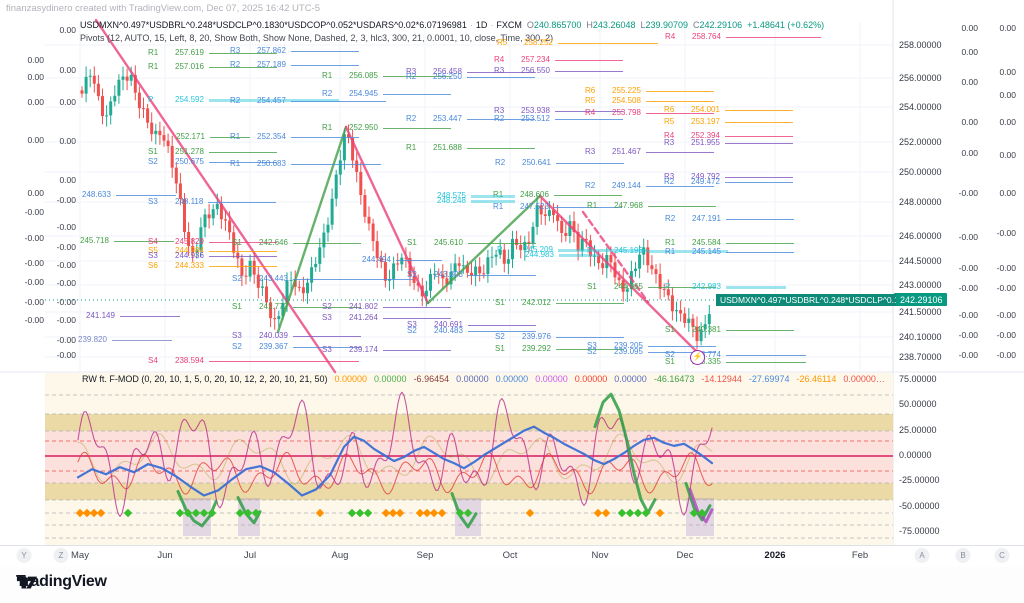 The width and height of the screenshot is (1024, 603). What do you see at coordinates (920, 337) in the screenshot?
I see `price-tick: 240.10000` at bounding box center [920, 337].